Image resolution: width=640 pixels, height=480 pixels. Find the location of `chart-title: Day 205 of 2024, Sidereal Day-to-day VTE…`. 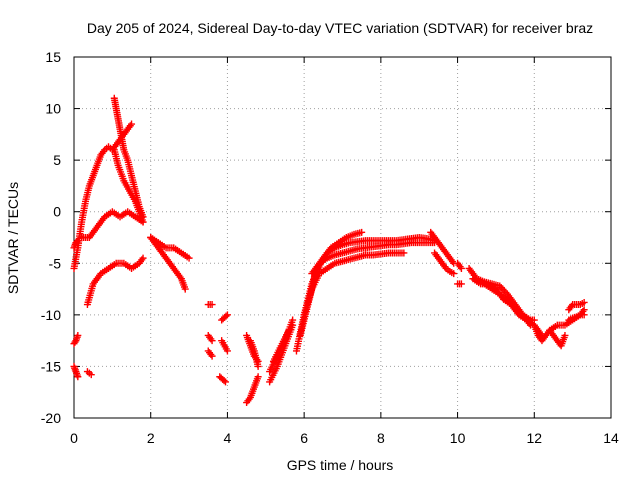

chart-title: Day 205 of 2024, Sidereal Day-to-day VTE… is located at coordinates (340, 28).